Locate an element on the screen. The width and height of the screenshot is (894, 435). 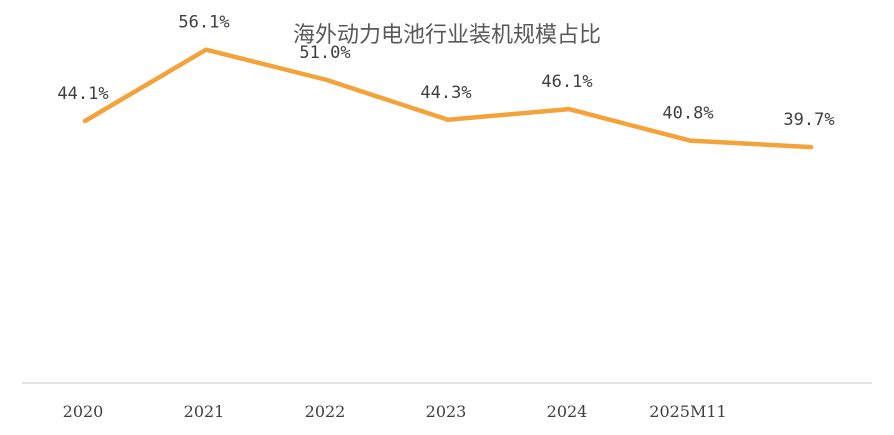
data-label: 40.8% is located at coordinates (687, 114).